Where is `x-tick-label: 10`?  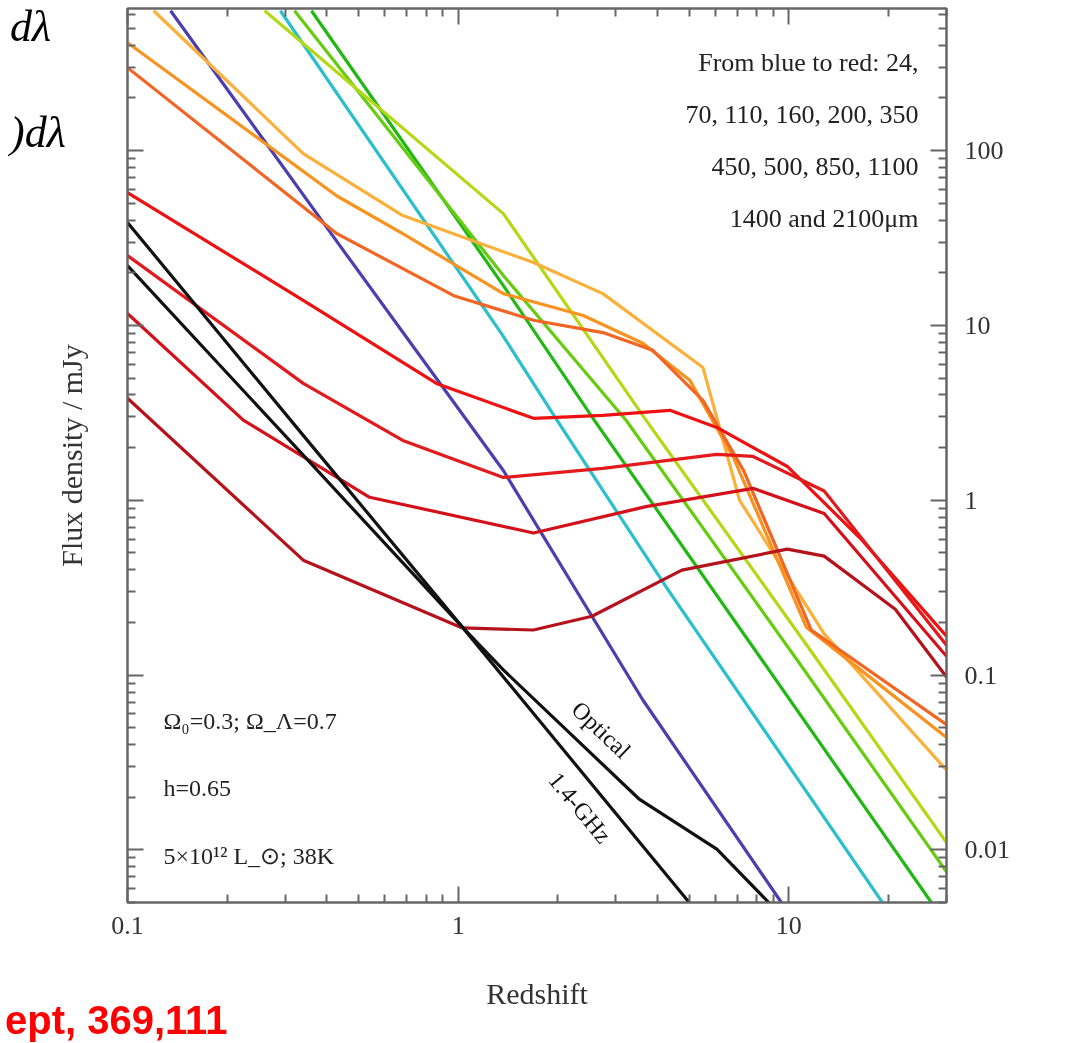
x-tick-label: 10 is located at coordinates (788, 925).